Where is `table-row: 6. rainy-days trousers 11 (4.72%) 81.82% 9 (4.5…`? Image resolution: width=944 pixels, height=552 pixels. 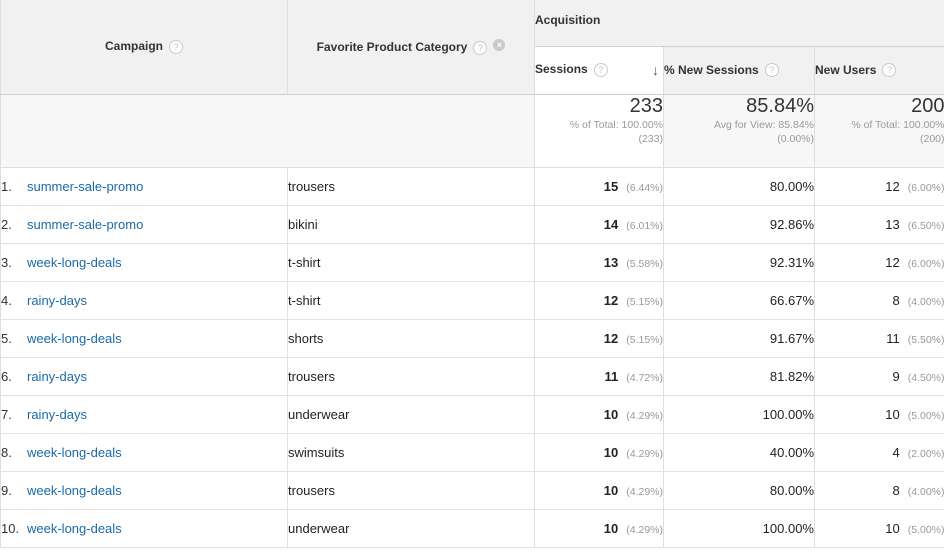
table-row: 6. rainy-days trousers 11 (4.72%) 81.82% 9 (4.5… is located at coordinates (472, 376).